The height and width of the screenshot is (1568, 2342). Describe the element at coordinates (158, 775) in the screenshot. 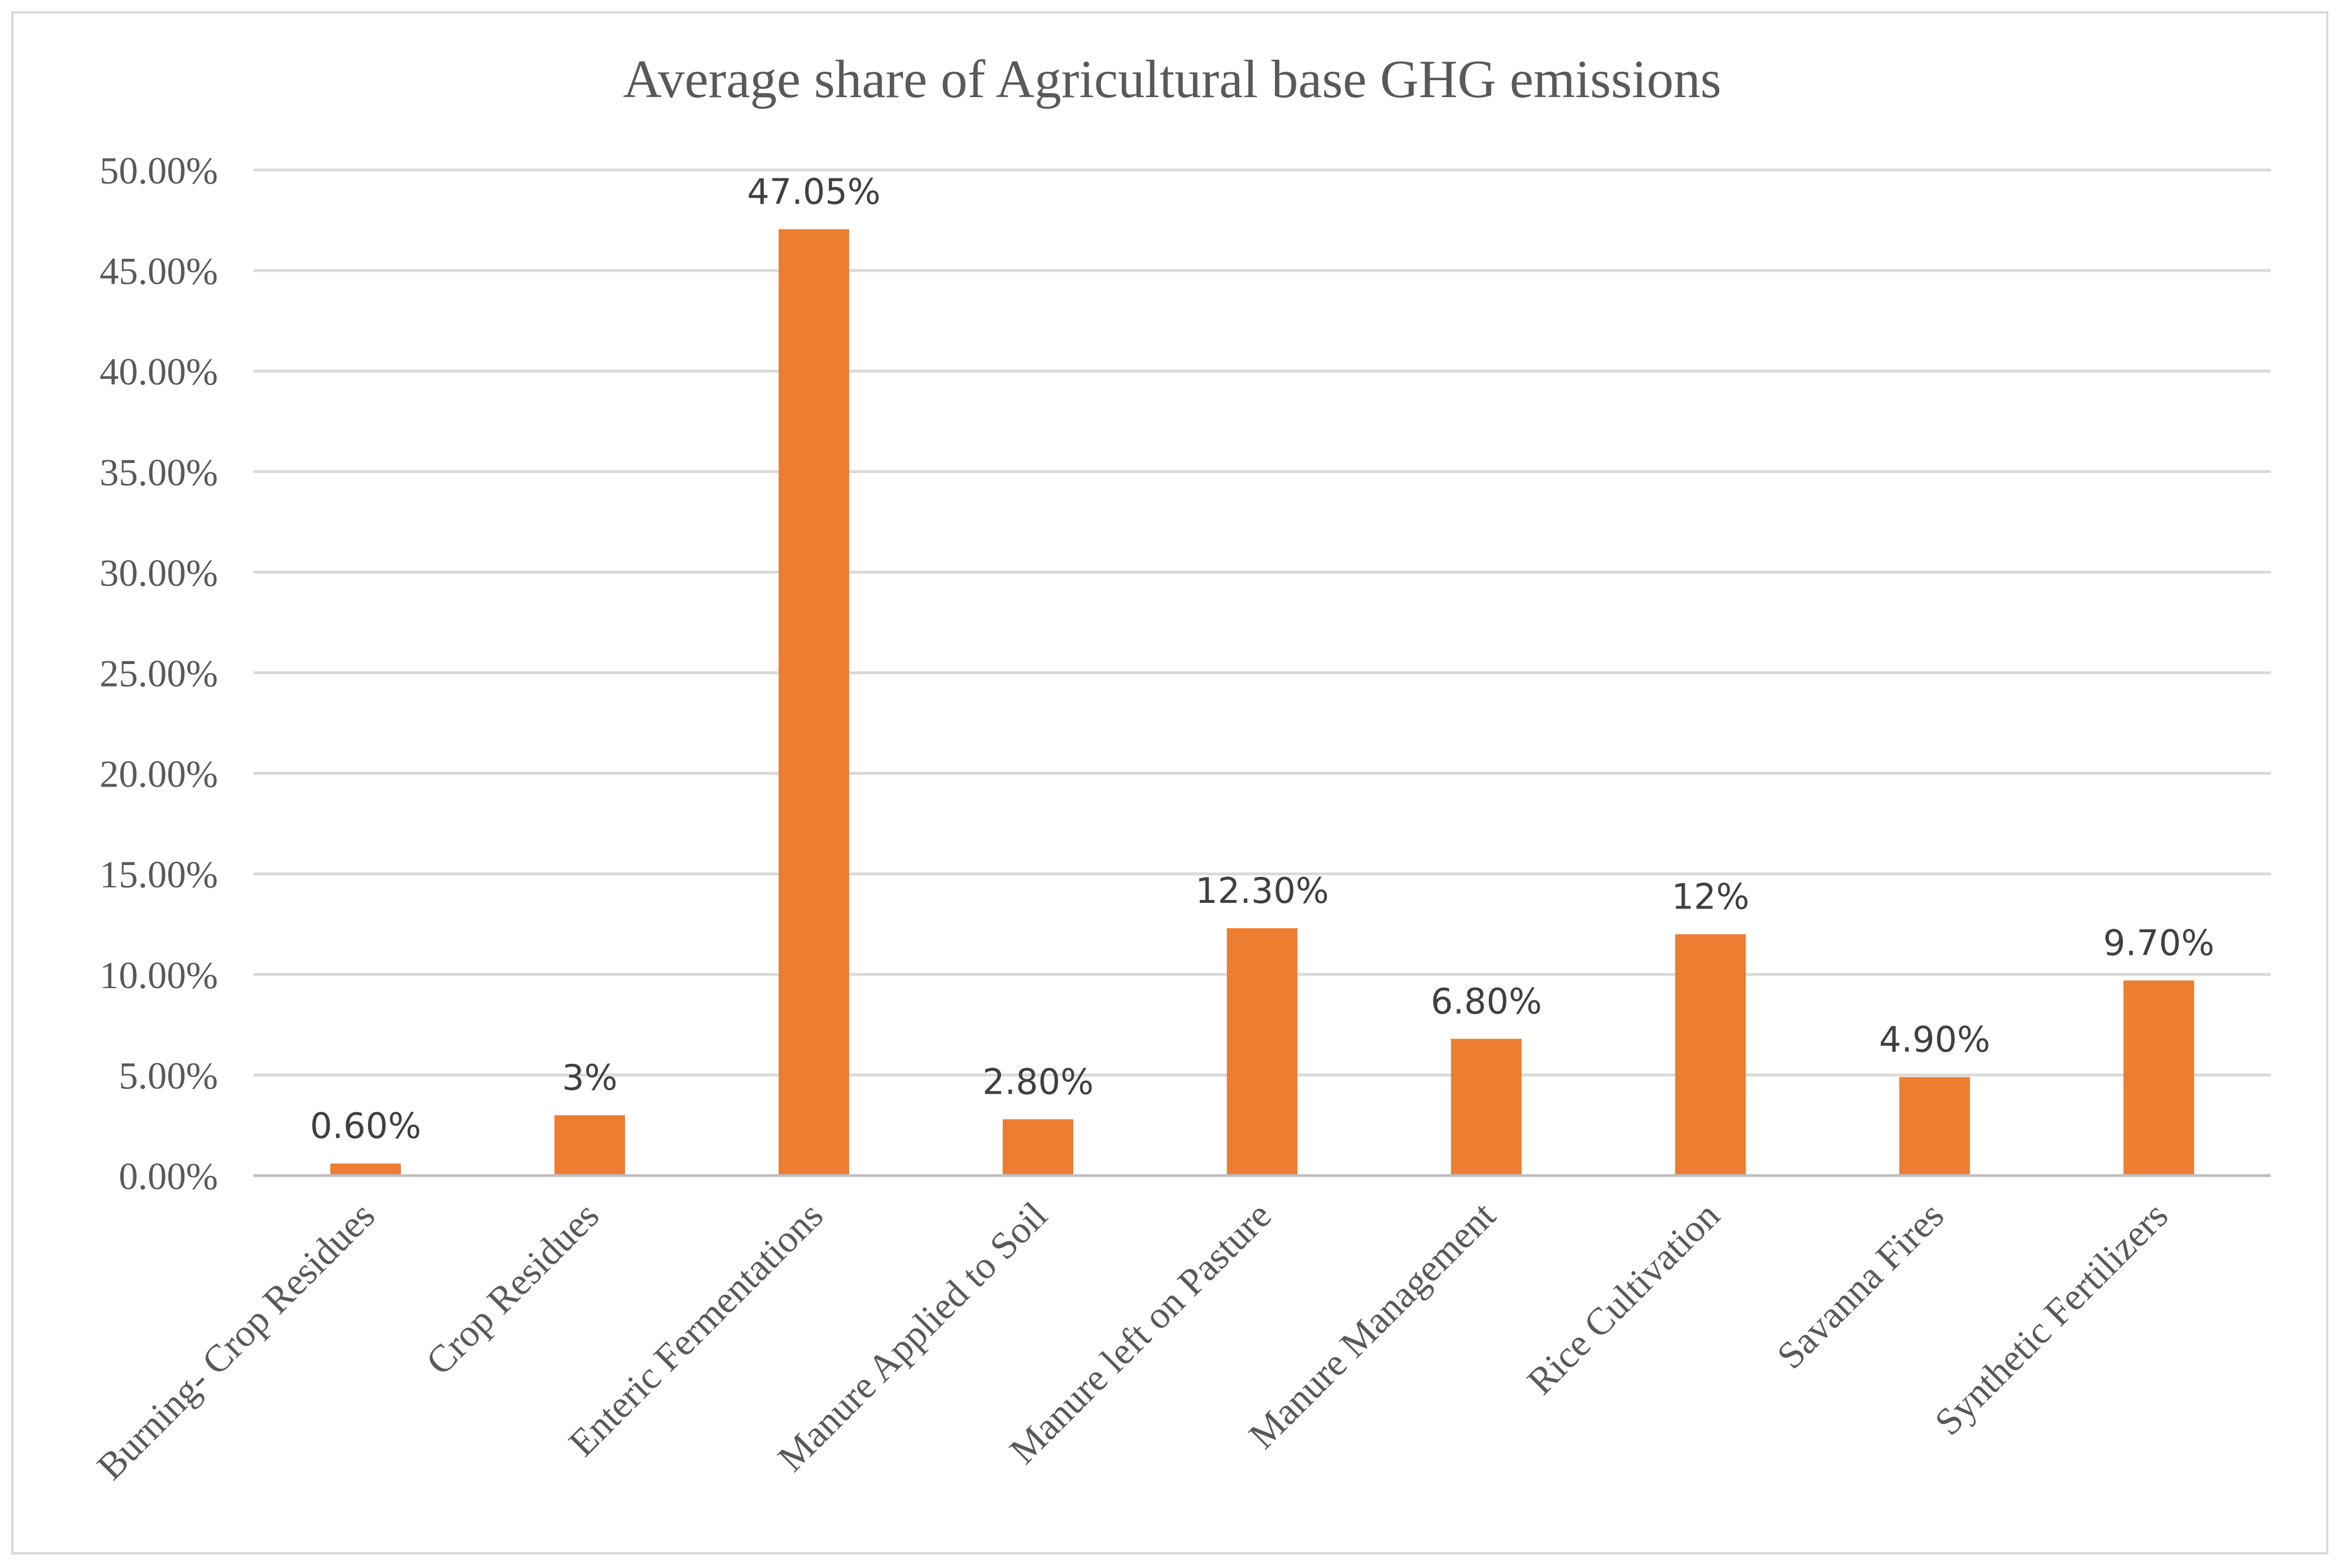

I see `y-tick-label: 20.00%` at that location.